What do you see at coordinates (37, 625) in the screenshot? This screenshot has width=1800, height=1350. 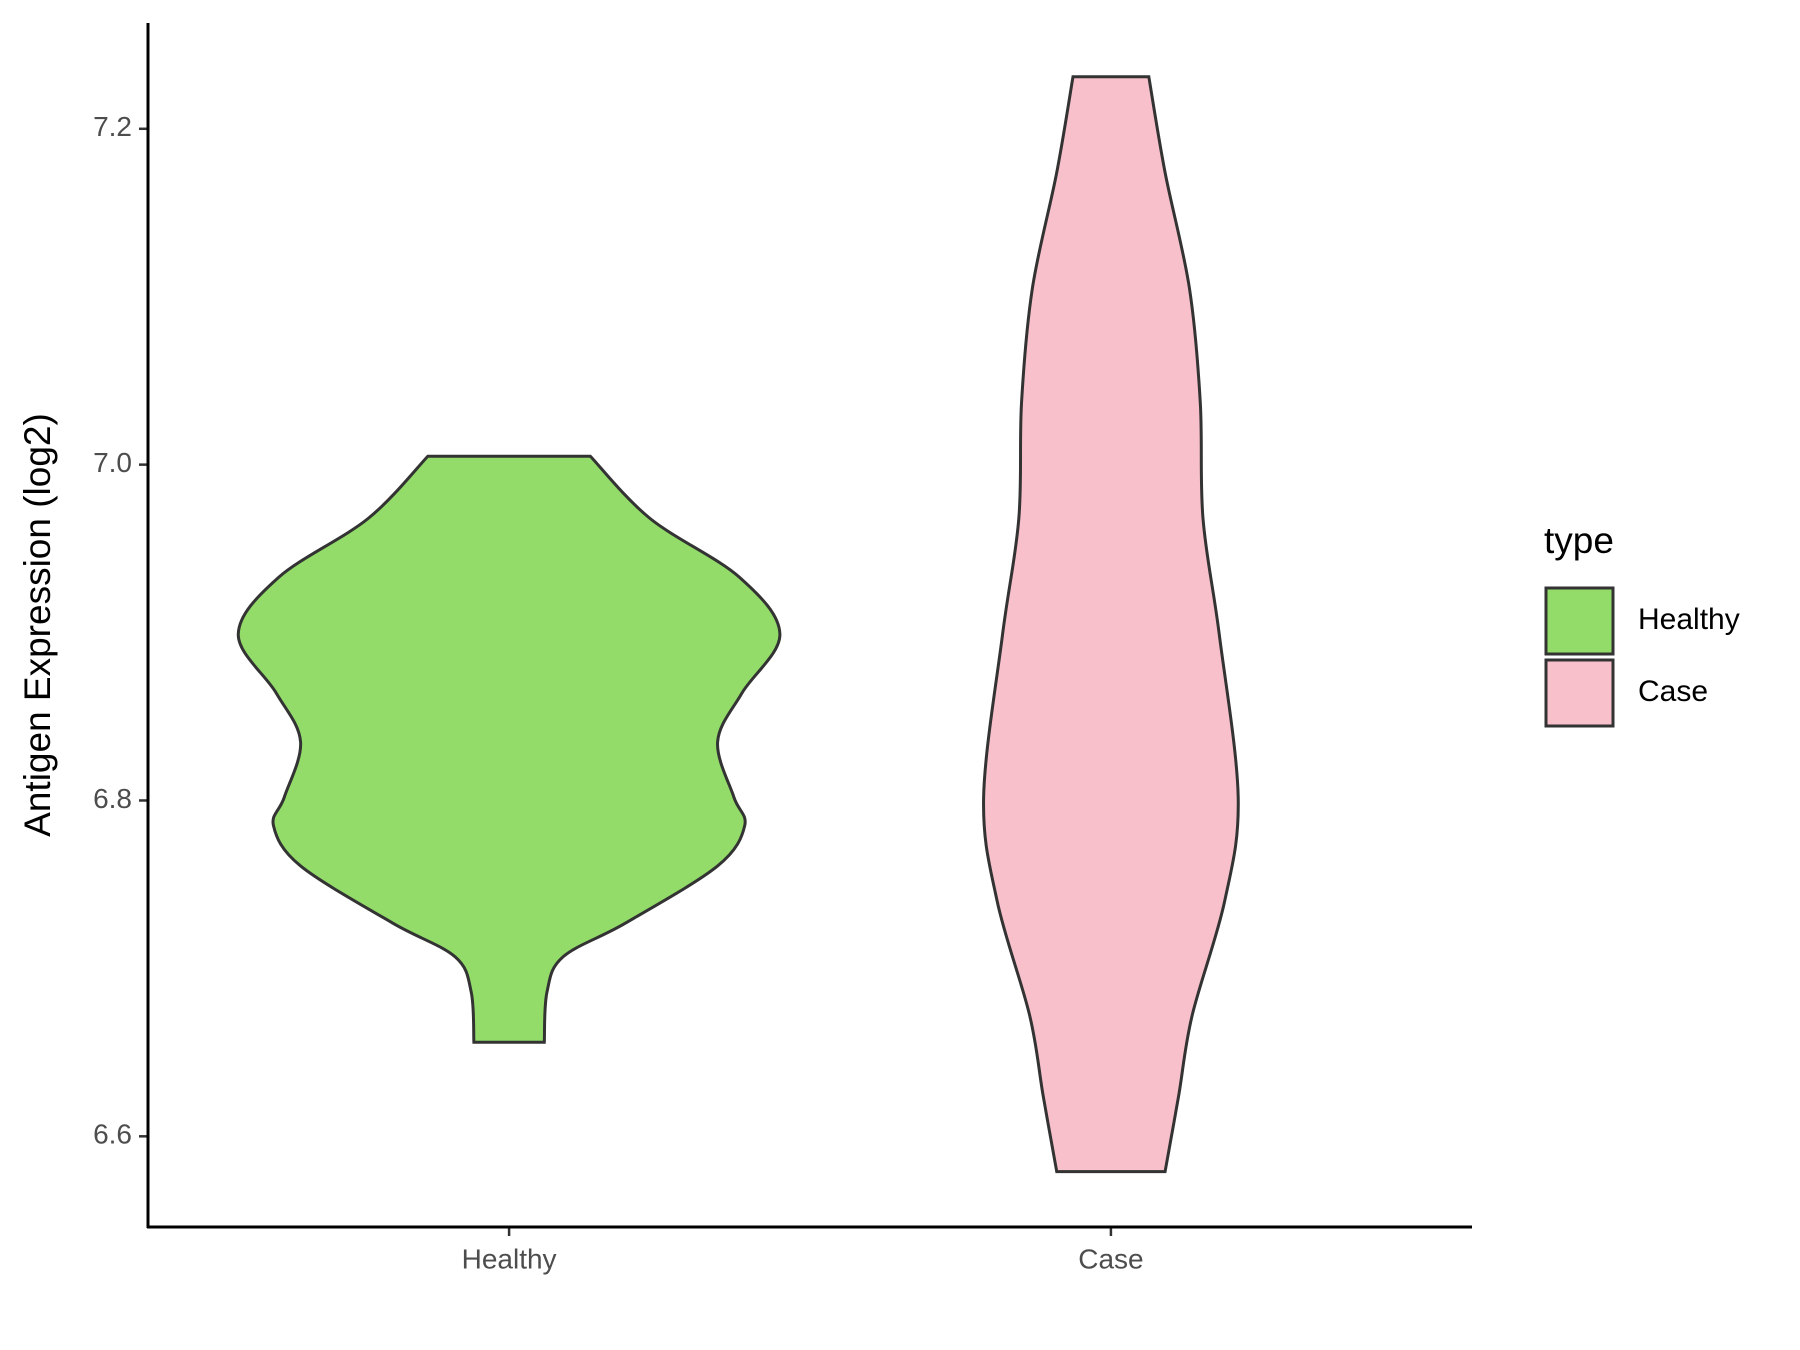 I see `y-axis-label: Antigen Expression (log2)` at bounding box center [37, 625].